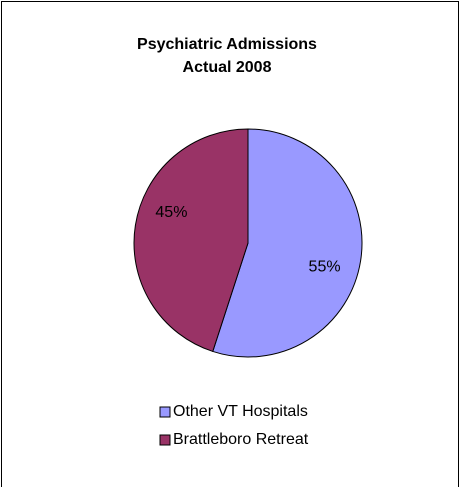 The image size is (462, 487). I want to click on legend-label: Other VT Hospitals, so click(240, 411).